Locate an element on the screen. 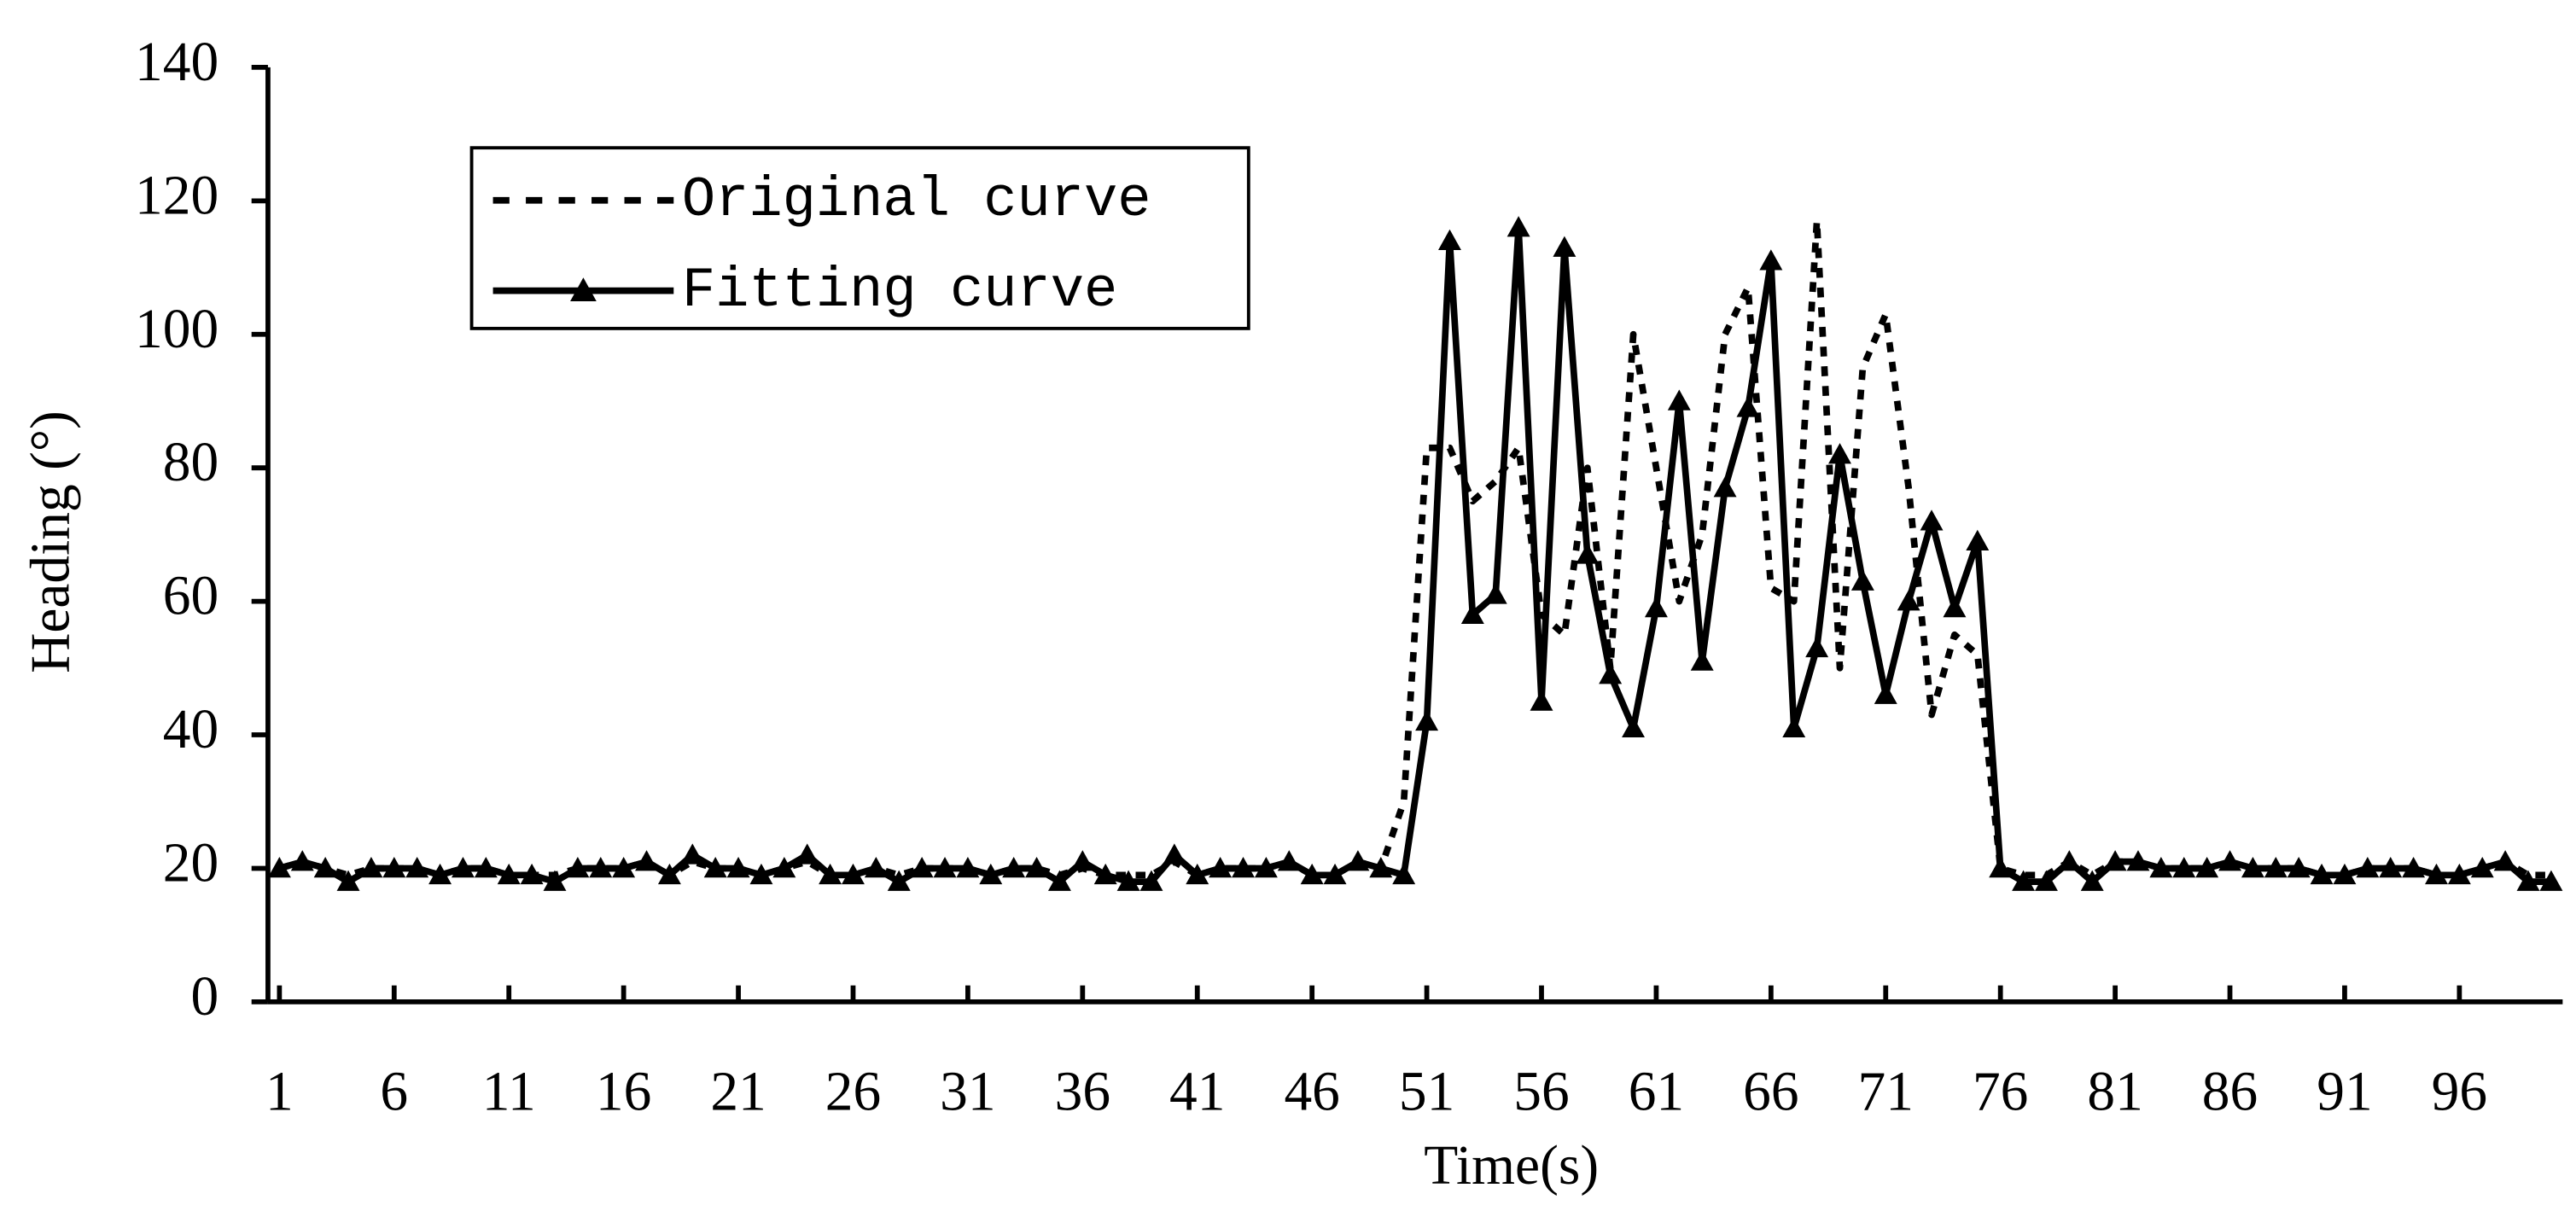  x-tick-label: 21 is located at coordinates (738, 1092).